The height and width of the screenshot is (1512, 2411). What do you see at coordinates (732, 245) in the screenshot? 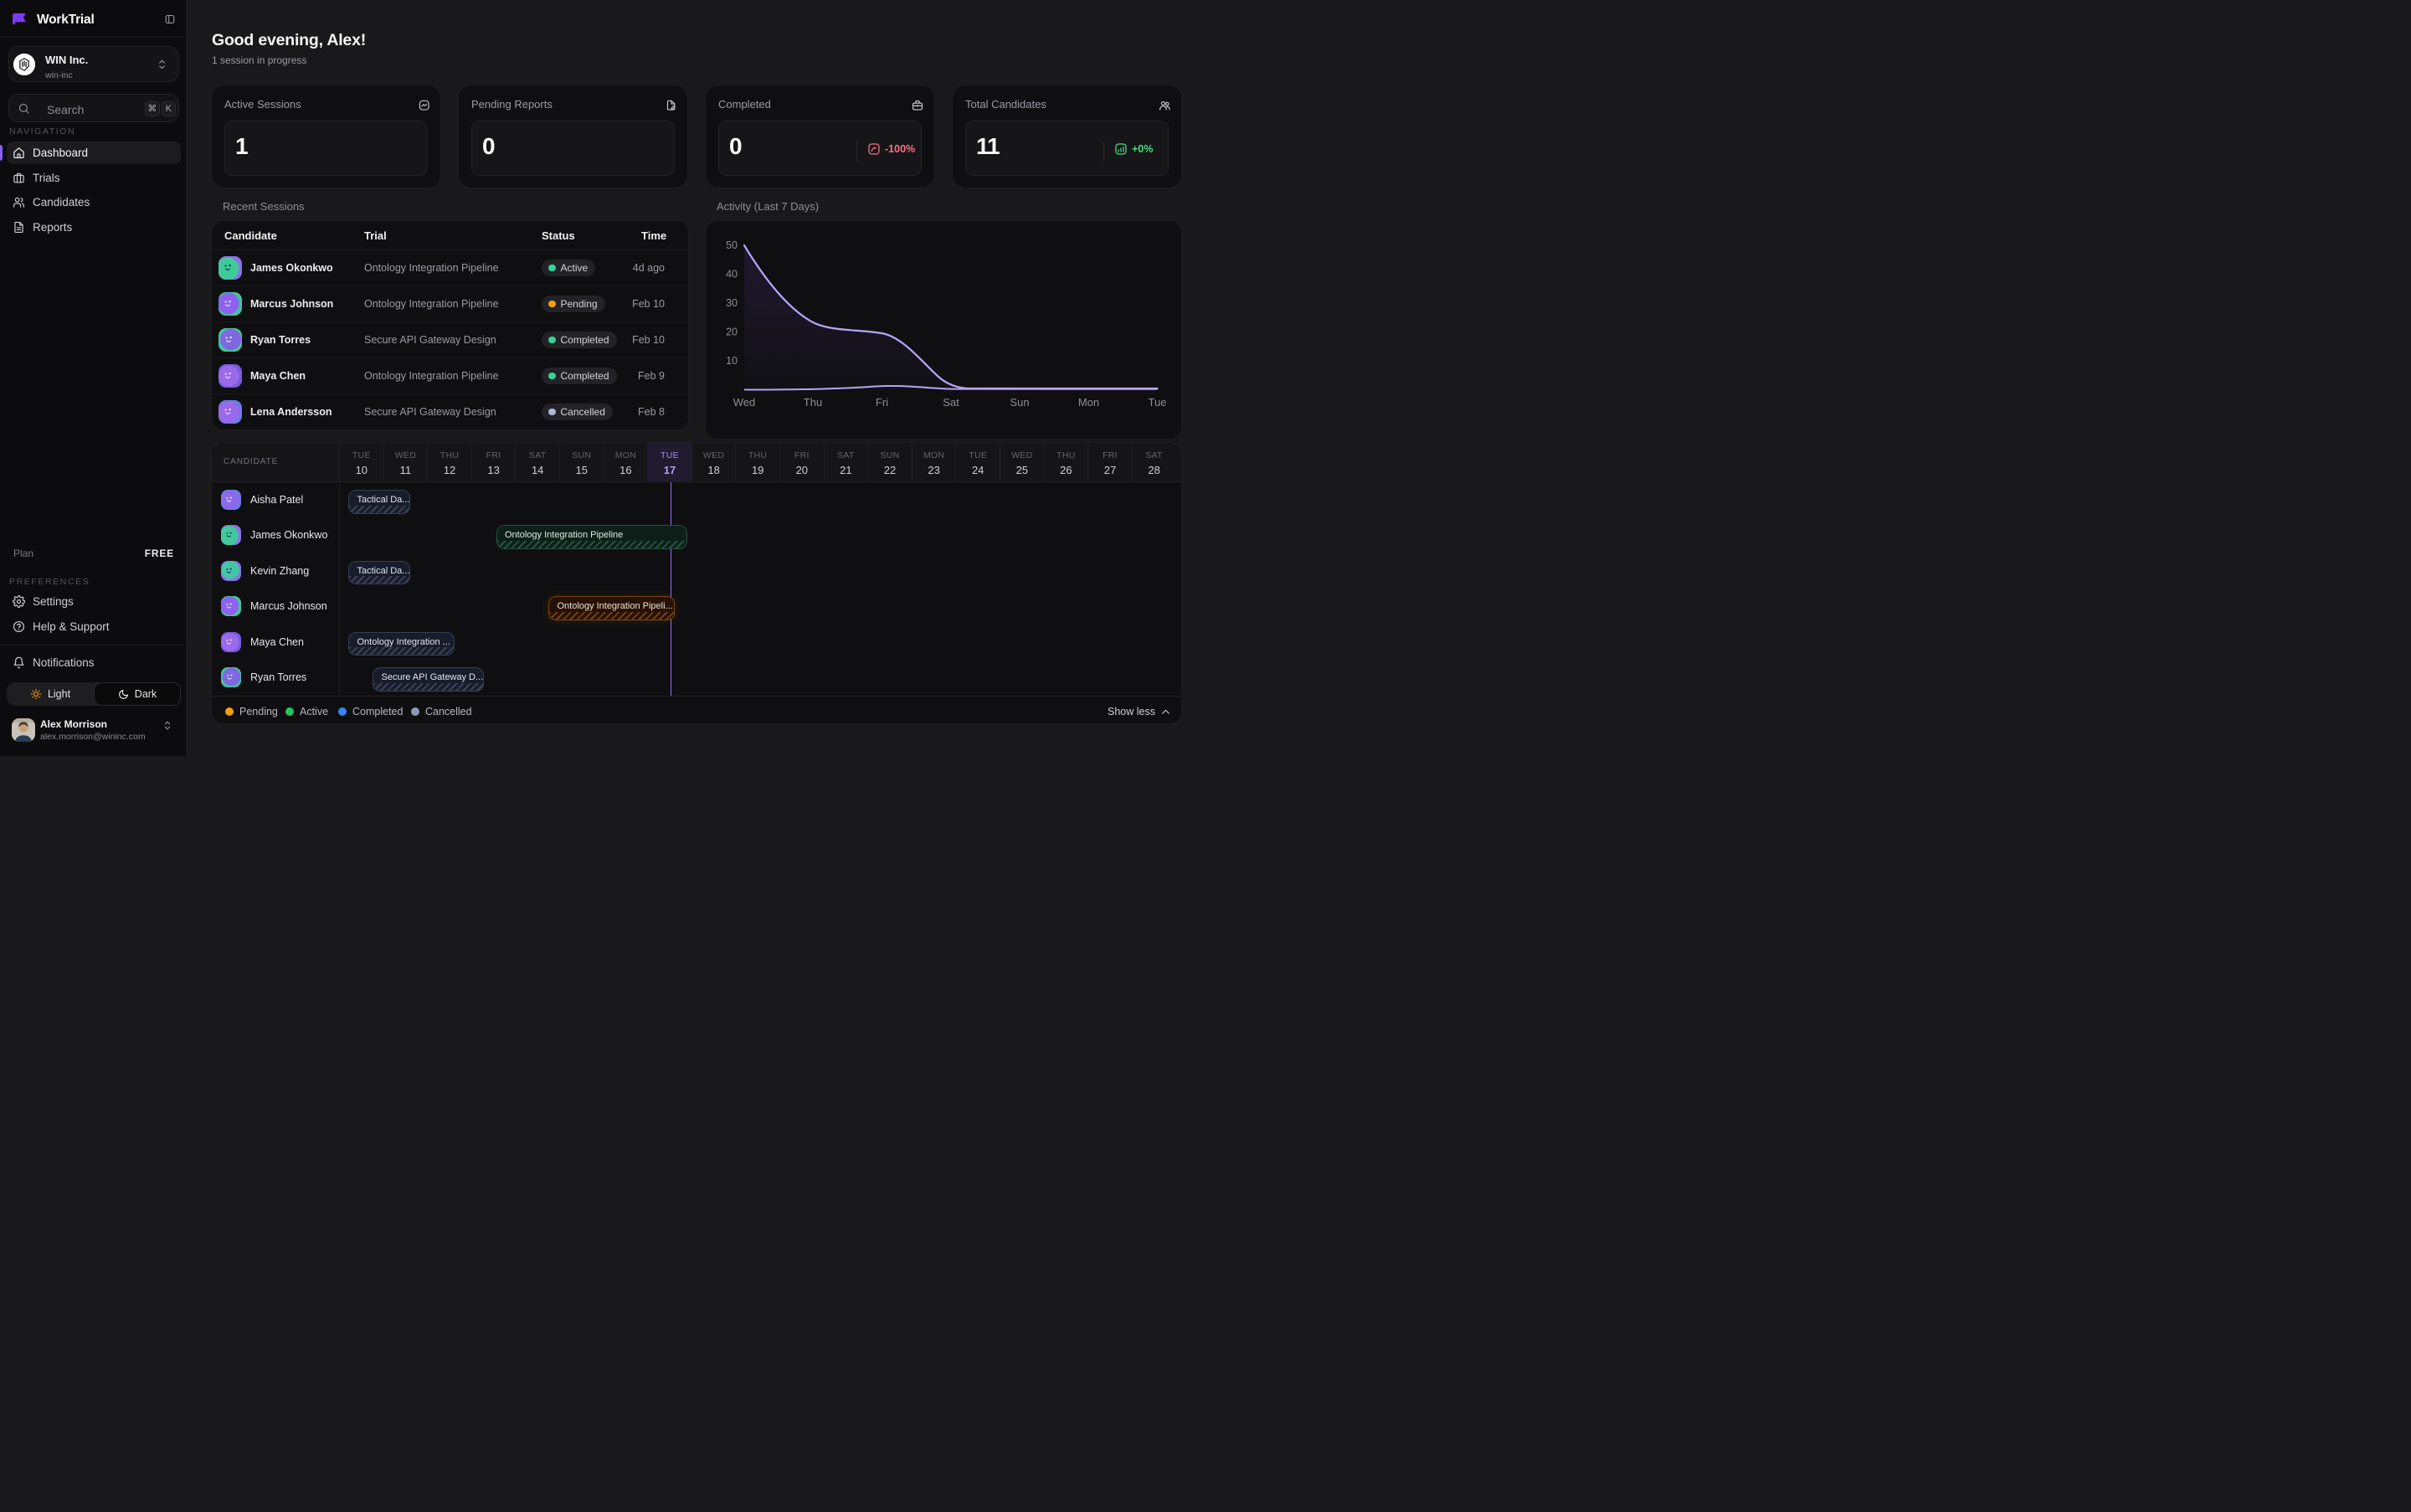
I see `svg-text: 50` at bounding box center [732, 245].